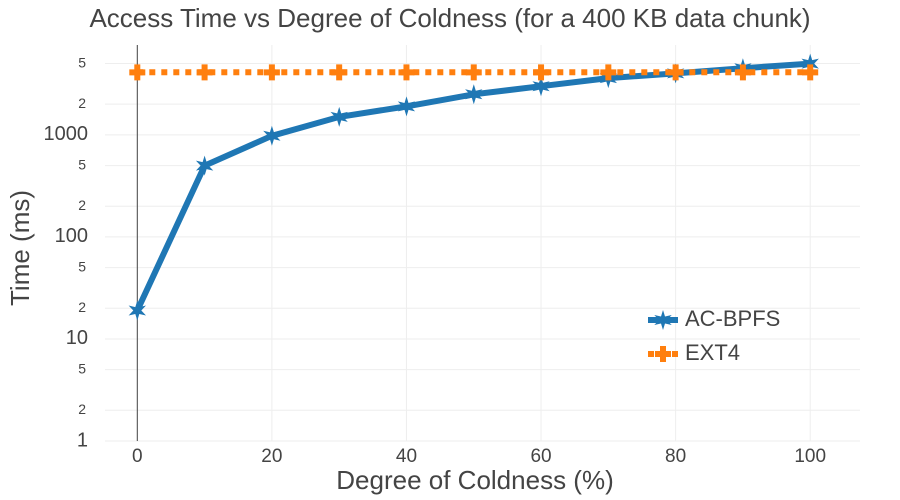  I want to click on legend-item: AC-BPFS, so click(714, 318).